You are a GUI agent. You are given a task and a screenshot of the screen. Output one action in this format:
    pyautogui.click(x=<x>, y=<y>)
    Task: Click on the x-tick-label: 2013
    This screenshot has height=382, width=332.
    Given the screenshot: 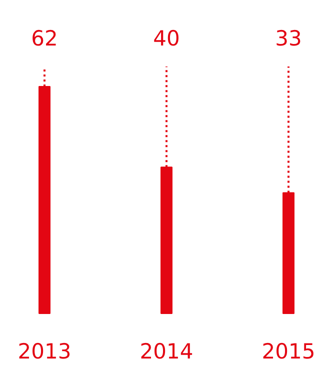 What is the action you would take?
    pyautogui.click(x=45, y=351)
    